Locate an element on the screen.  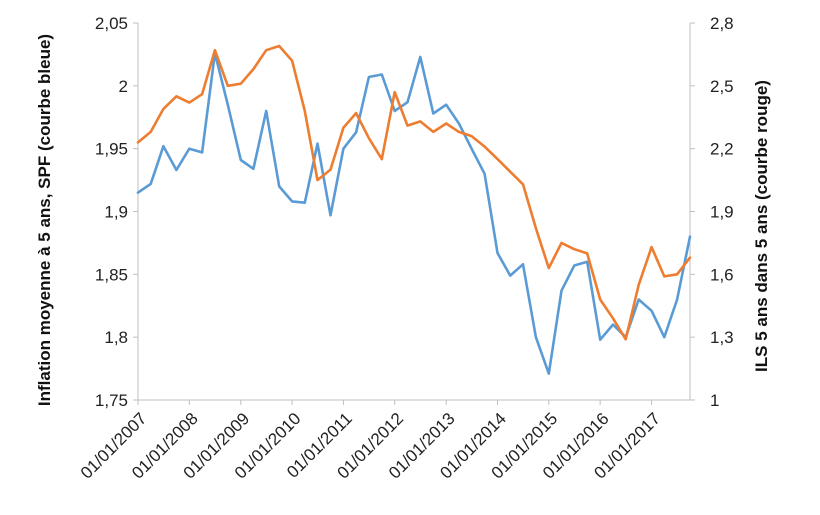
y-tick-label-right: 2,8 is located at coordinates (722, 23).